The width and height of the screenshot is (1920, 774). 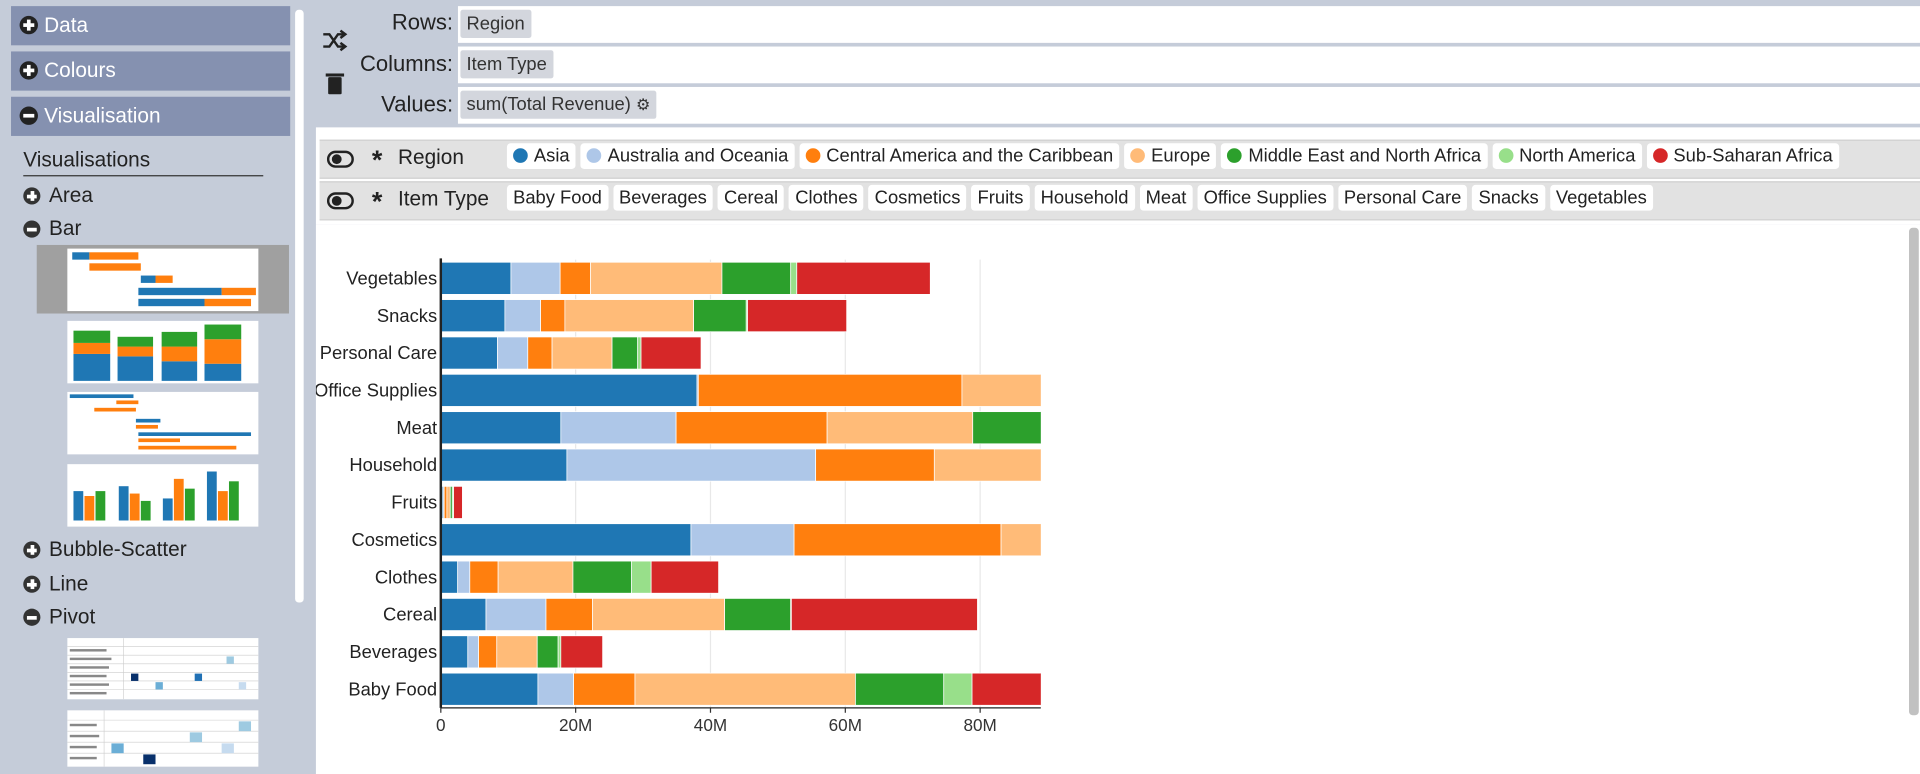 I want to click on y-tick-label: Meat, so click(x=416, y=427).